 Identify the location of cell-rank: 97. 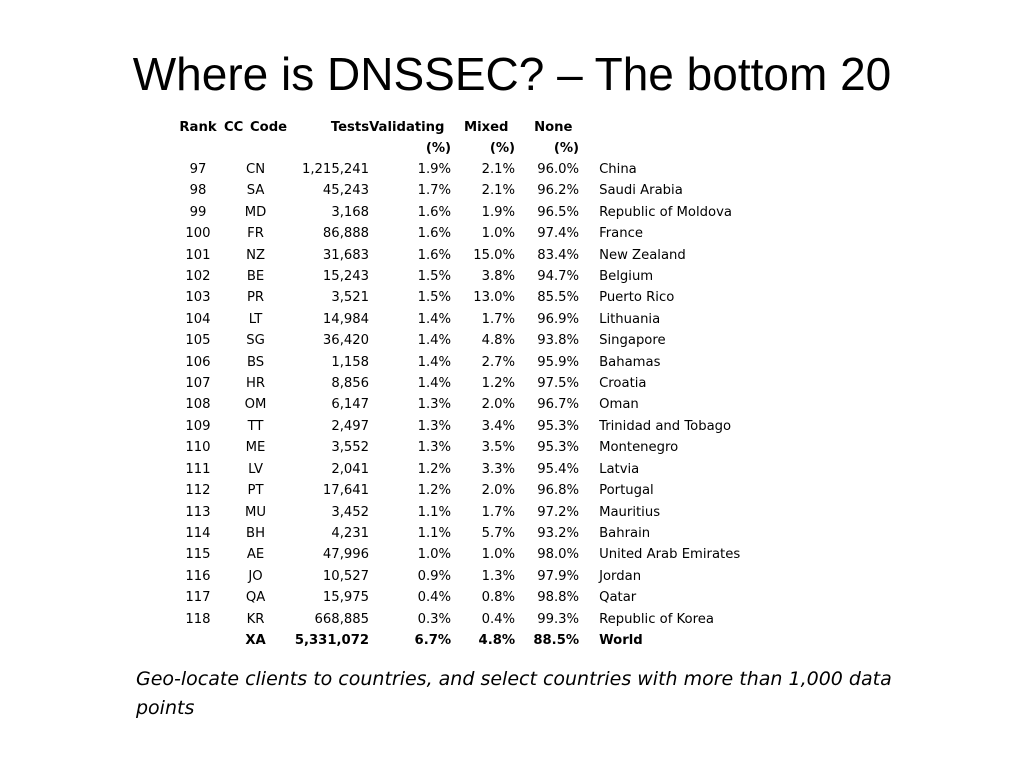
(198, 169).